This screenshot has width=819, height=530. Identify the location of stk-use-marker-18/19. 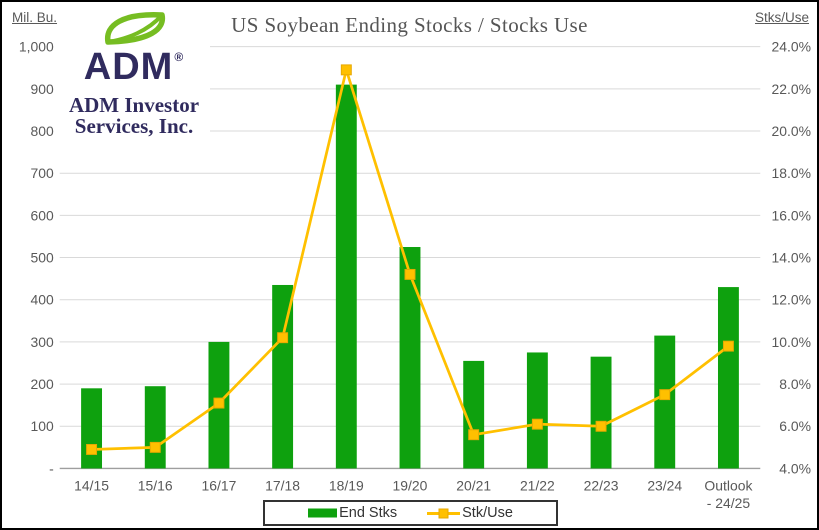
(346, 70).